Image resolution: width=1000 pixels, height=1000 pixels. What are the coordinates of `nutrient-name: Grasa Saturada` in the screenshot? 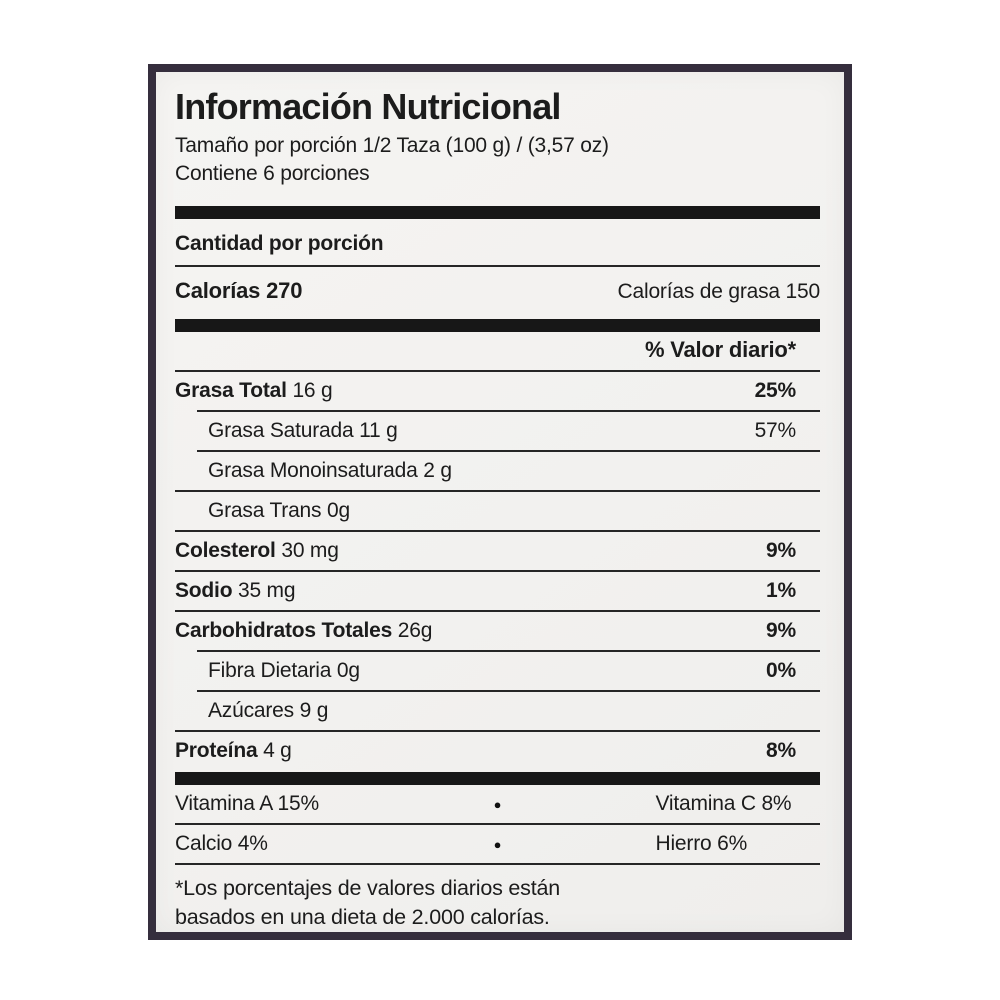 It's located at (281, 430).